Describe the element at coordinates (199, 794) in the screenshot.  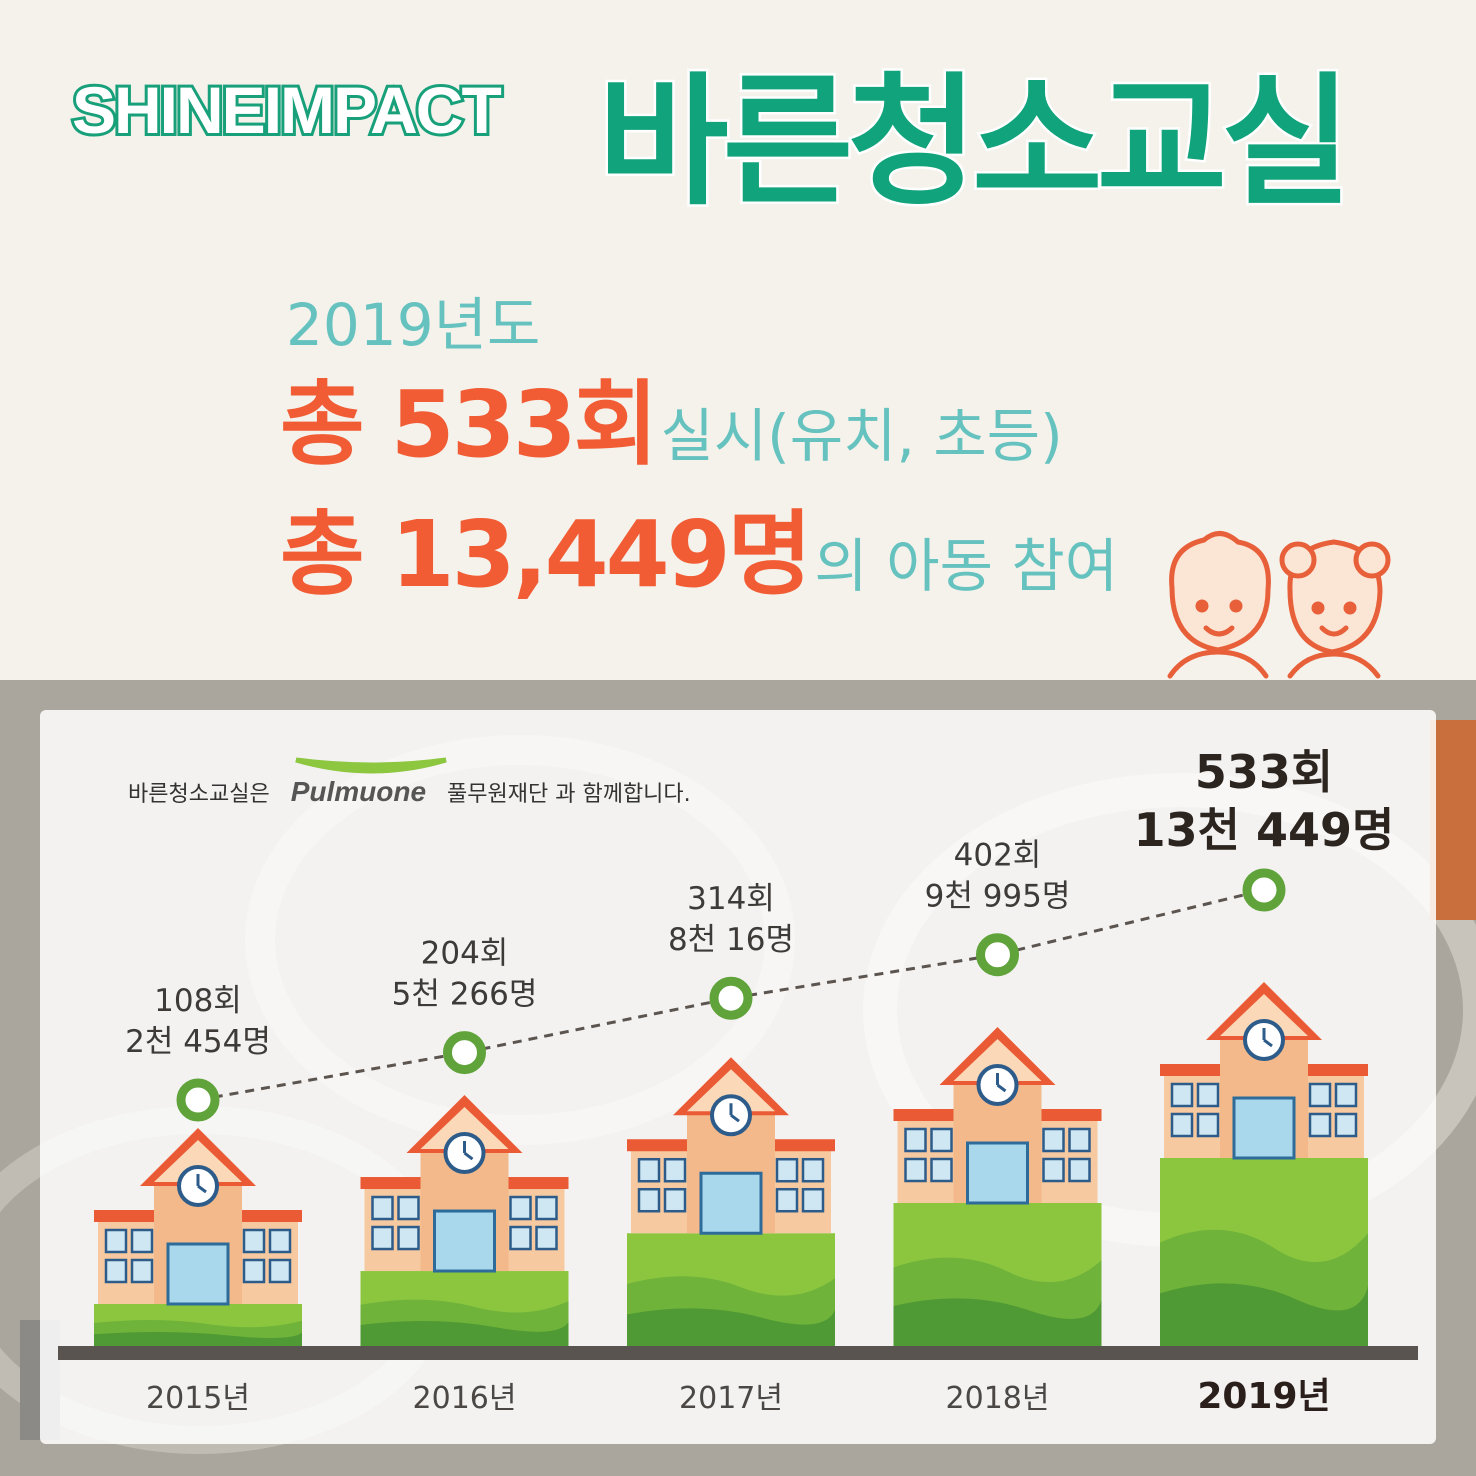
I see `partner-prefix: 바른청소교실은` at that location.